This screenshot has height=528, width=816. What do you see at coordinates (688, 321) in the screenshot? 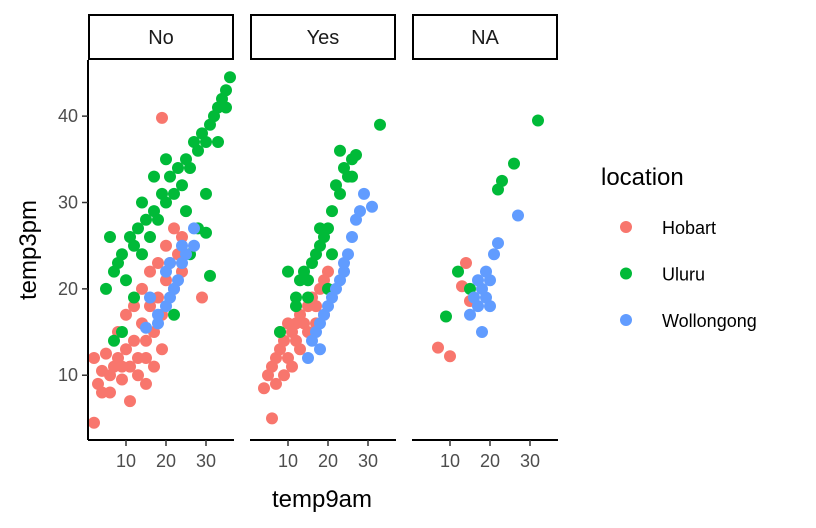
I see `legend-item-wollongong: Wollongong` at bounding box center [688, 321].